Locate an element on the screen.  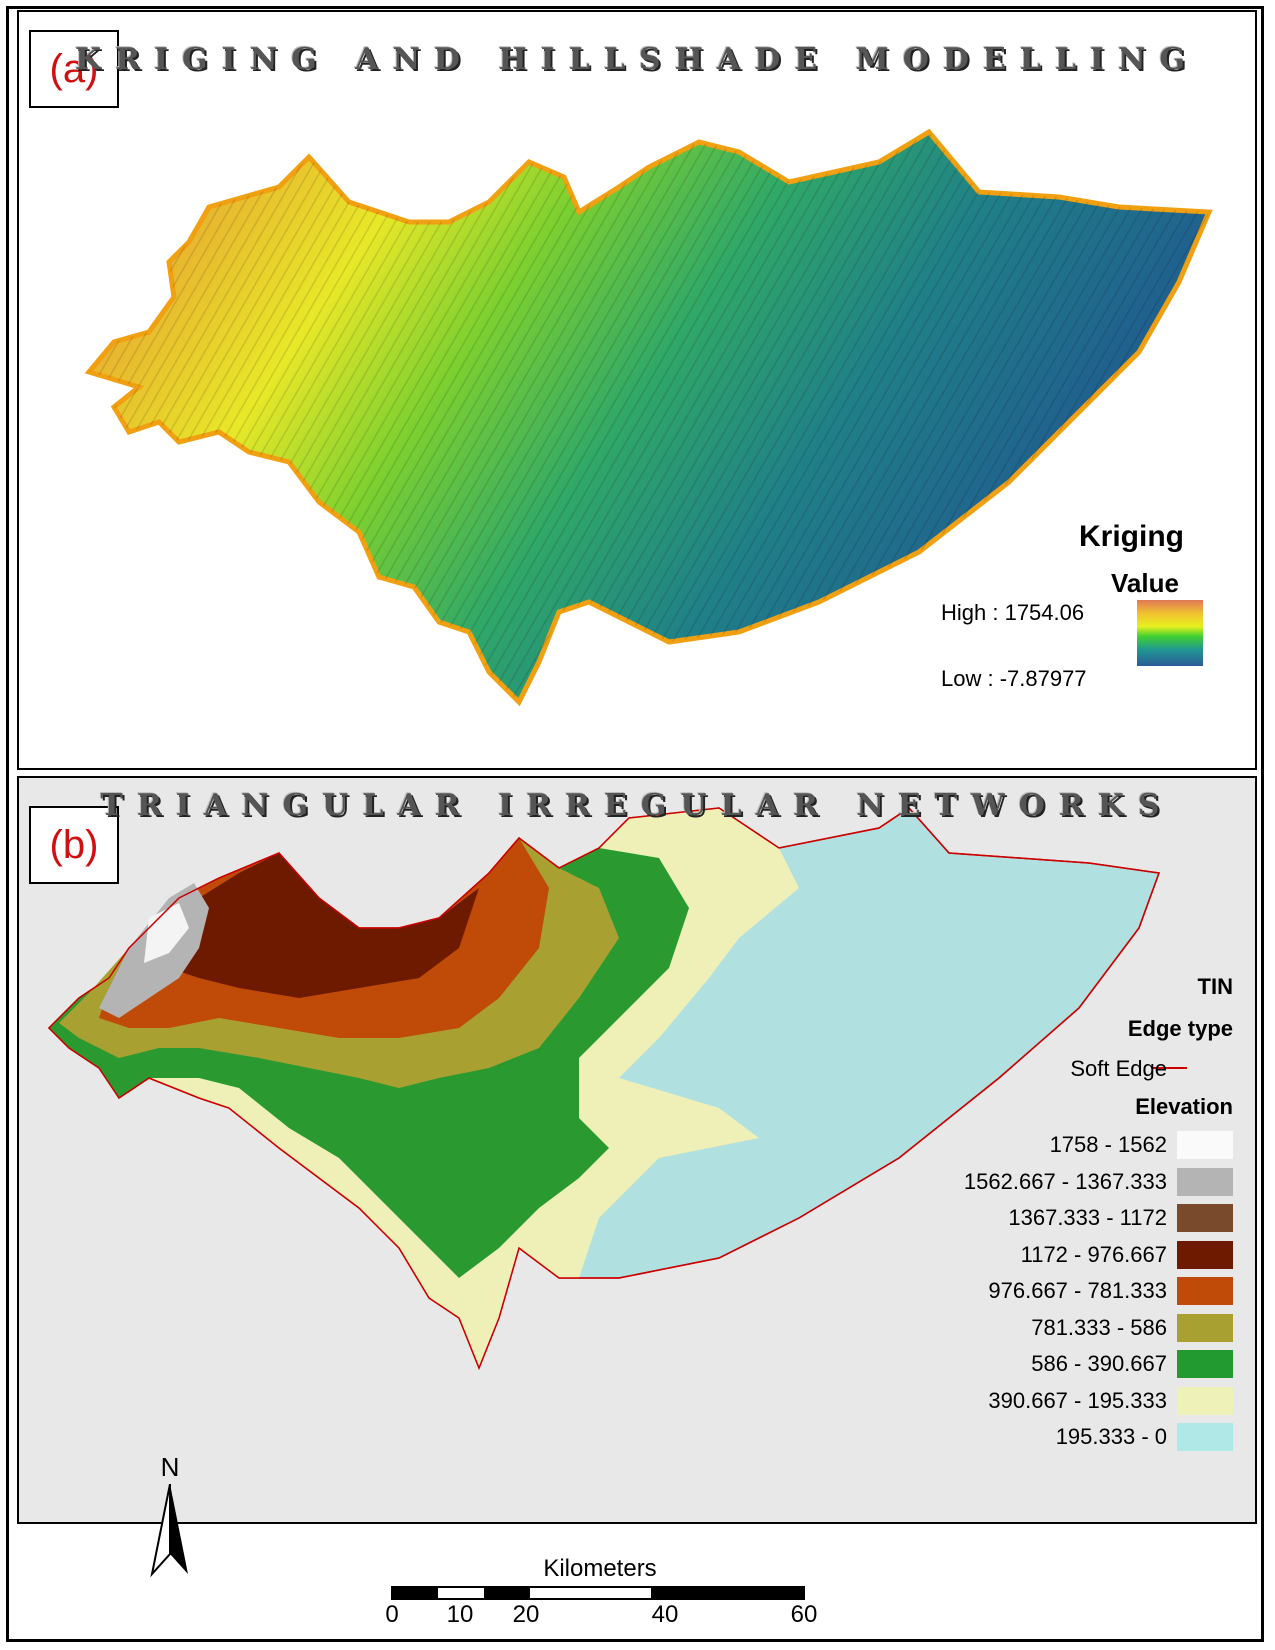
elevation-class-row: 586 - 390.667 is located at coordinates (1132, 1364).